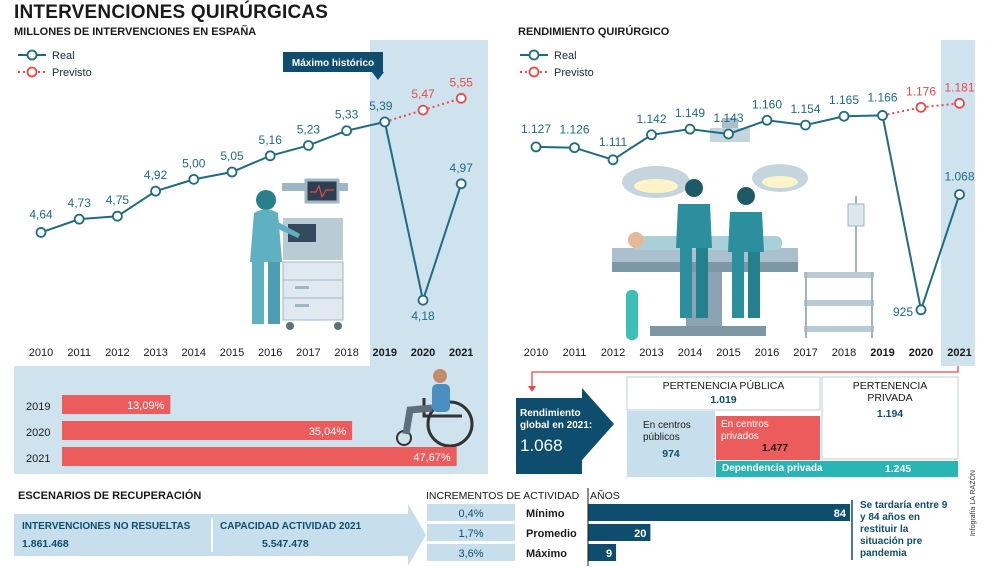 The width and height of the screenshot is (1000, 567). What do you see at coordinates (378, 76) in the screenshot?
I see `max-historico-pointer` at bounding box center [378, 76].